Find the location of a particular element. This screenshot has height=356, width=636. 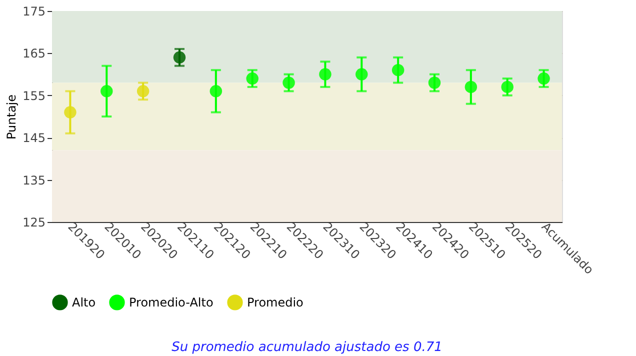

y-tick-label: 135 is located at coordinates (34, 180).